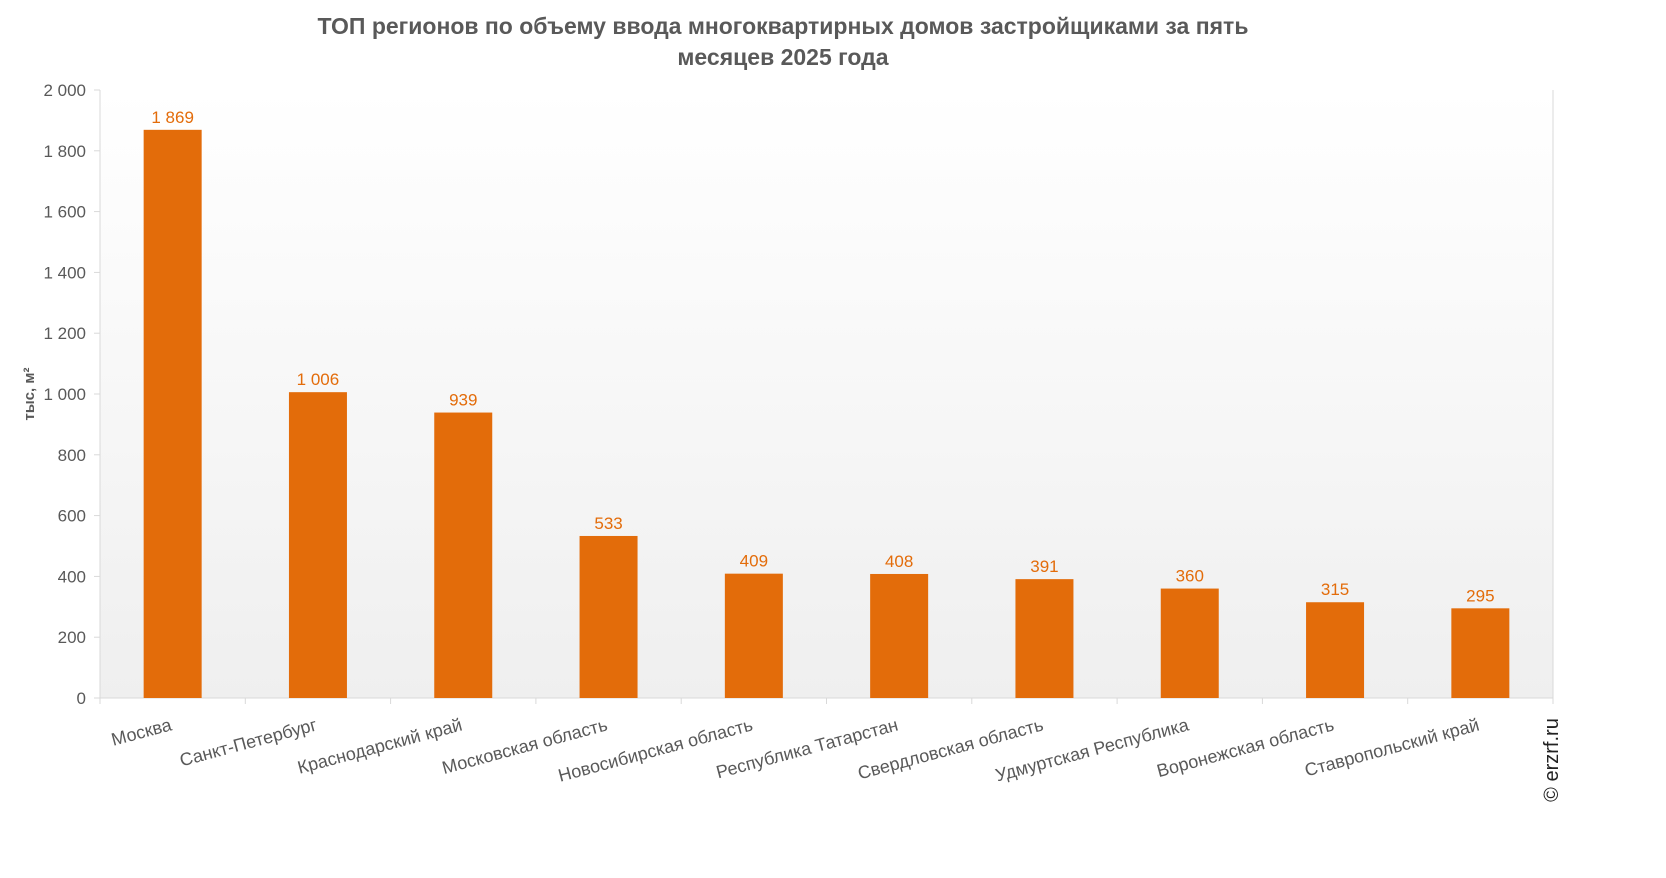  Describe the element at coordinates (72, 637) in the screenshot. I see `y-tick-label: 200` at that location.